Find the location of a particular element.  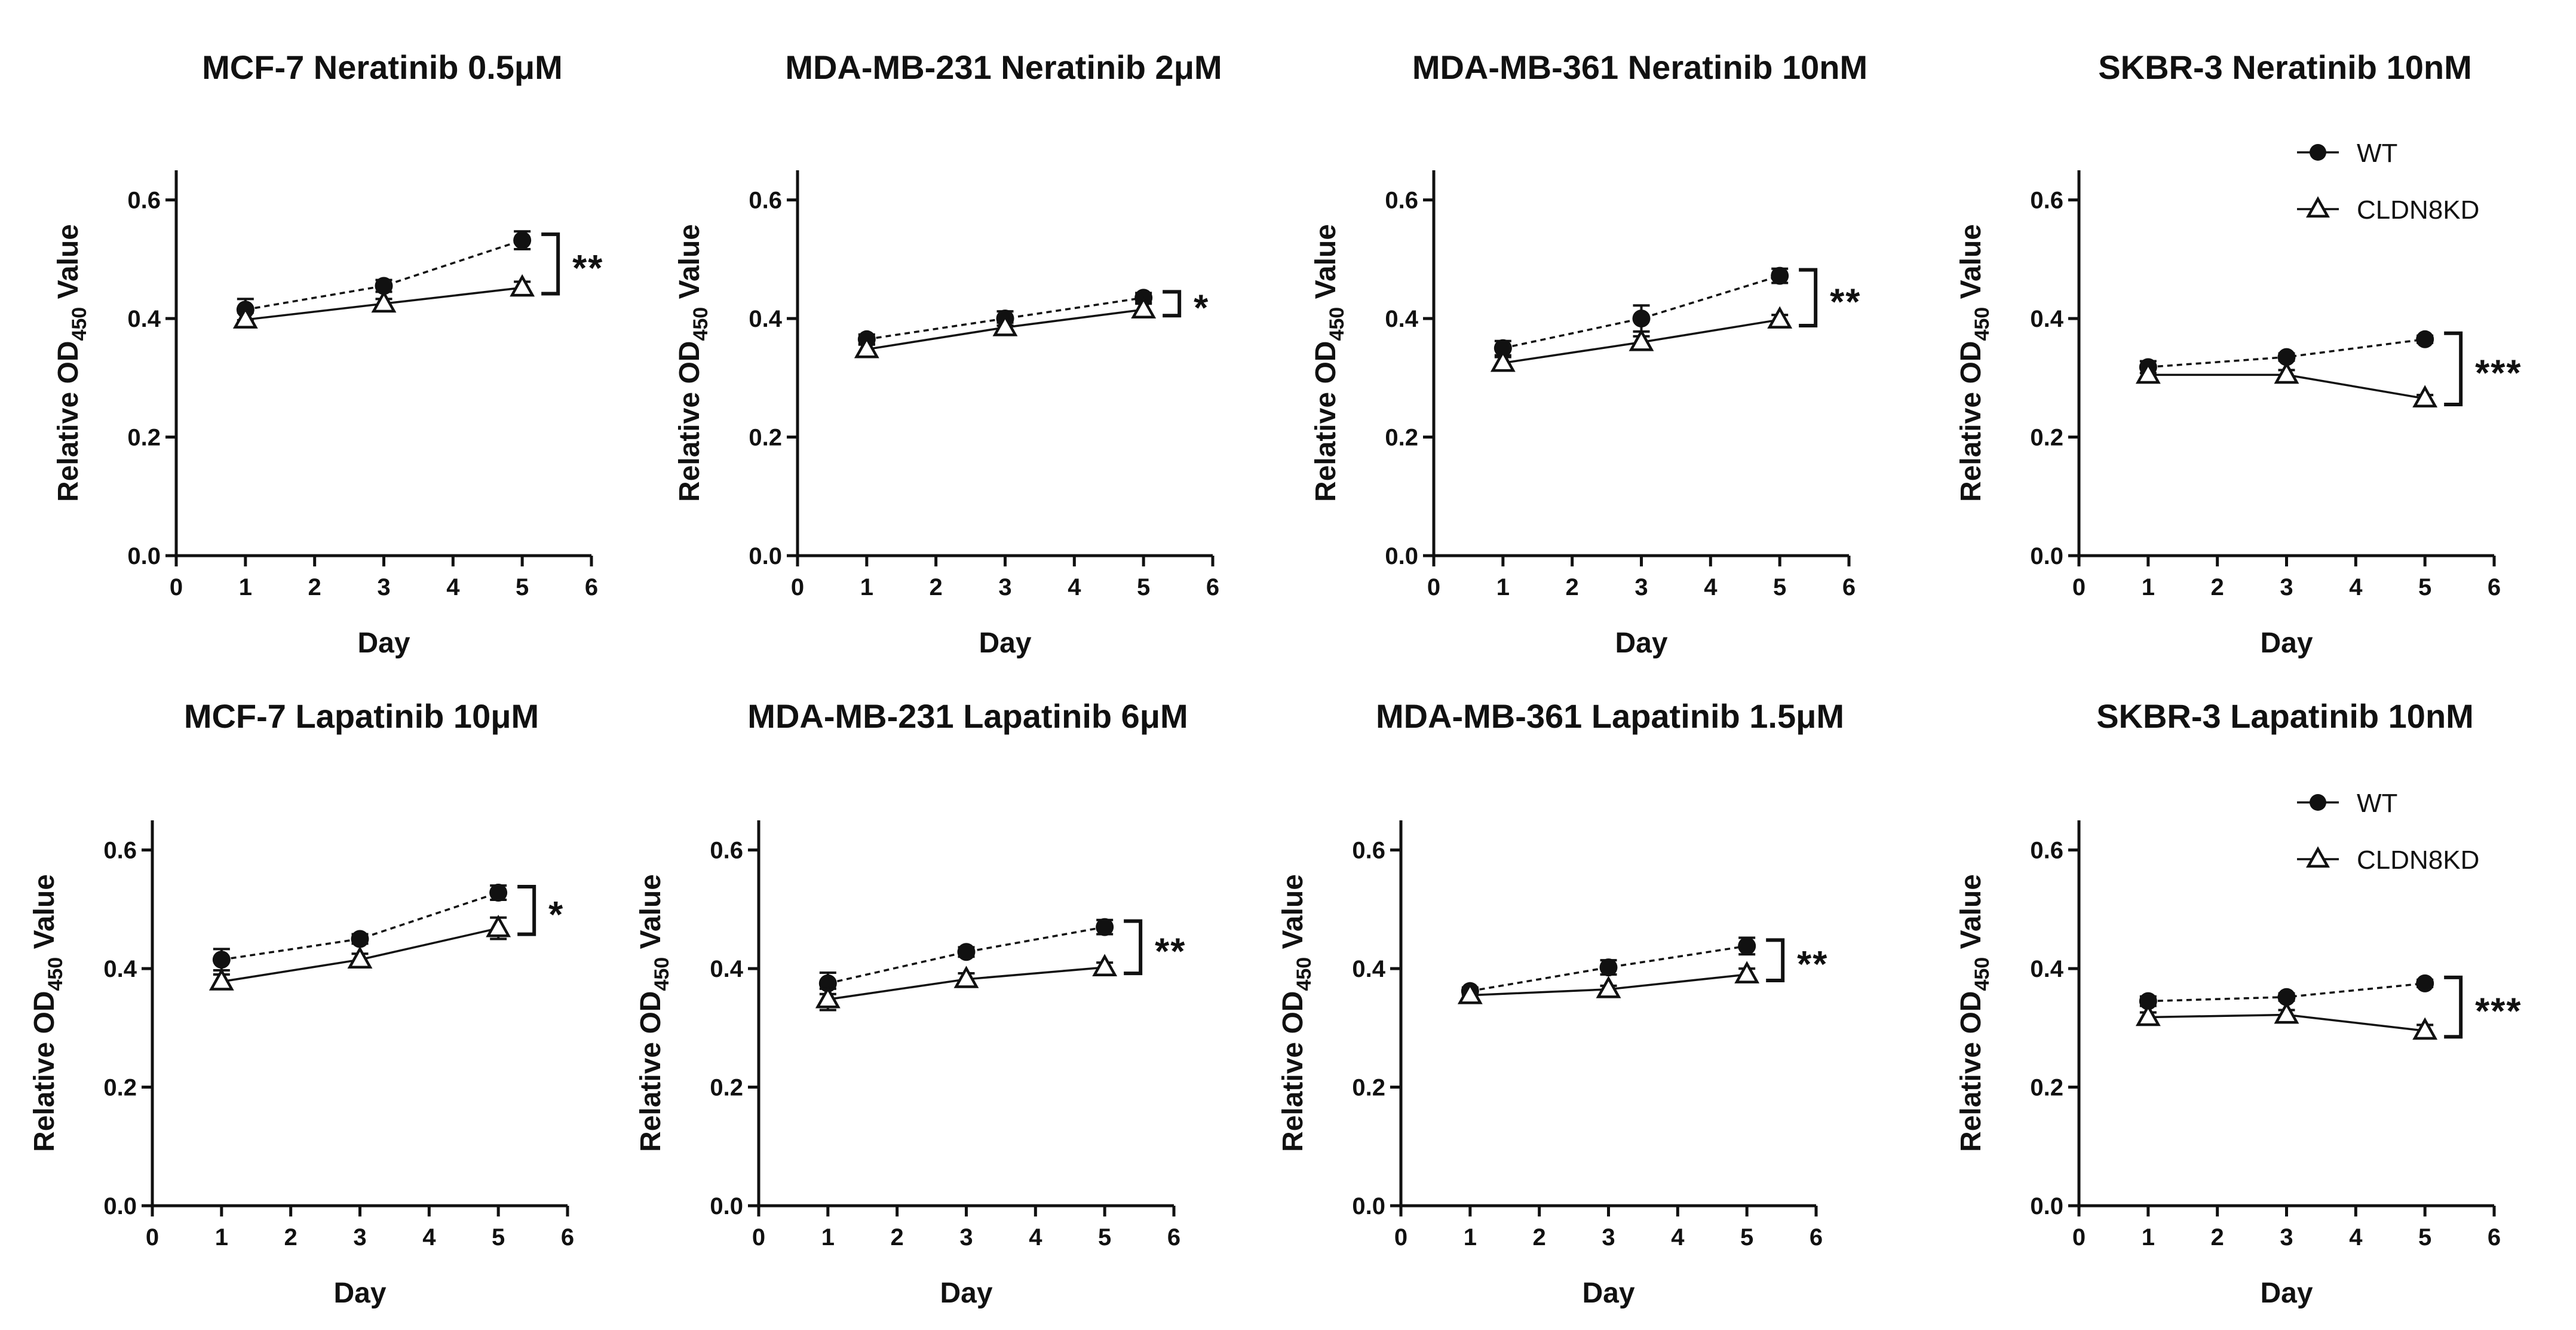

legend-marker-cldn8kd is located at coordinates (2318, 857).